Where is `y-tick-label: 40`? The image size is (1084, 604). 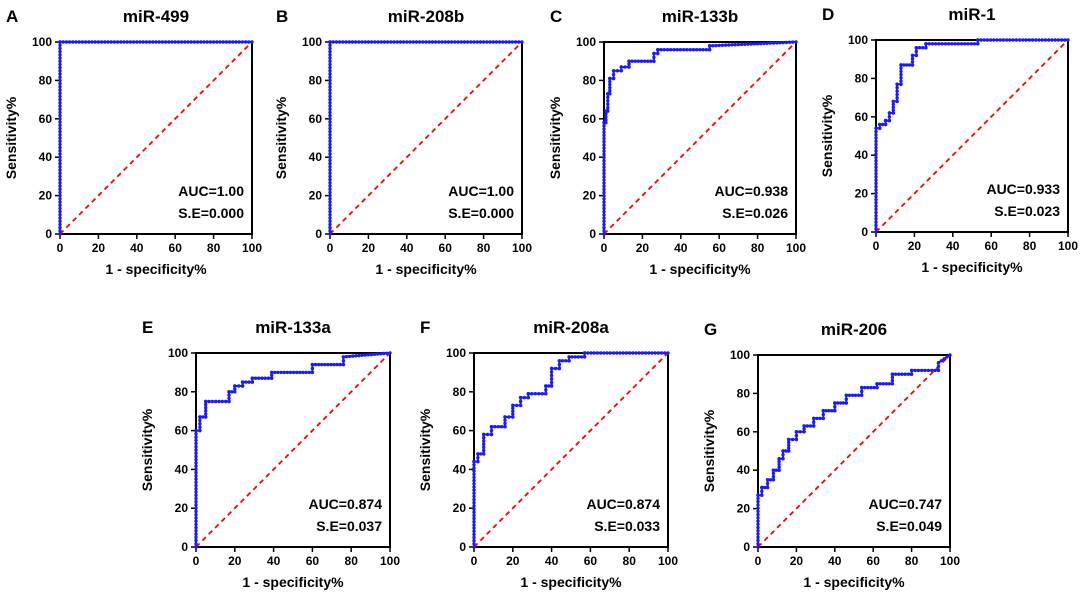
y-tick-label: 40 is located at coordinates (46, 157).